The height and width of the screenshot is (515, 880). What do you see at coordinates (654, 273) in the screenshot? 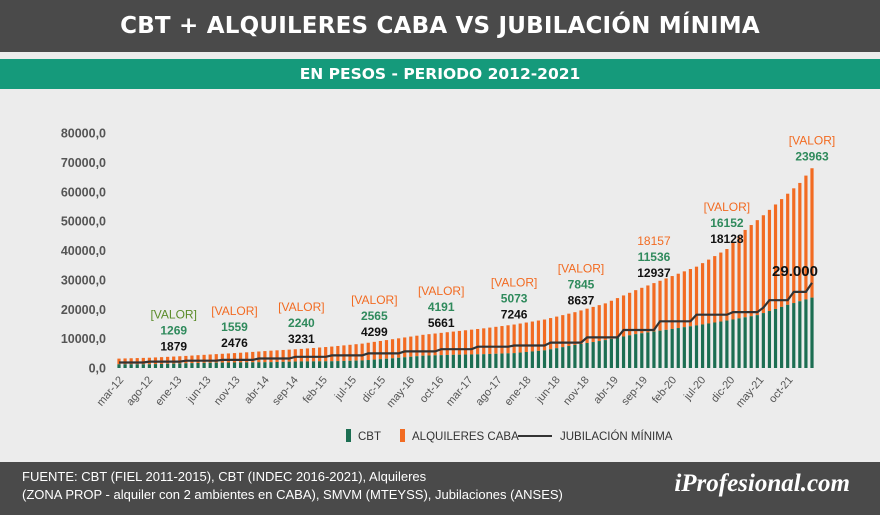
I see `jubilacion-data-label: 12937` at bounding box center [654, 273].